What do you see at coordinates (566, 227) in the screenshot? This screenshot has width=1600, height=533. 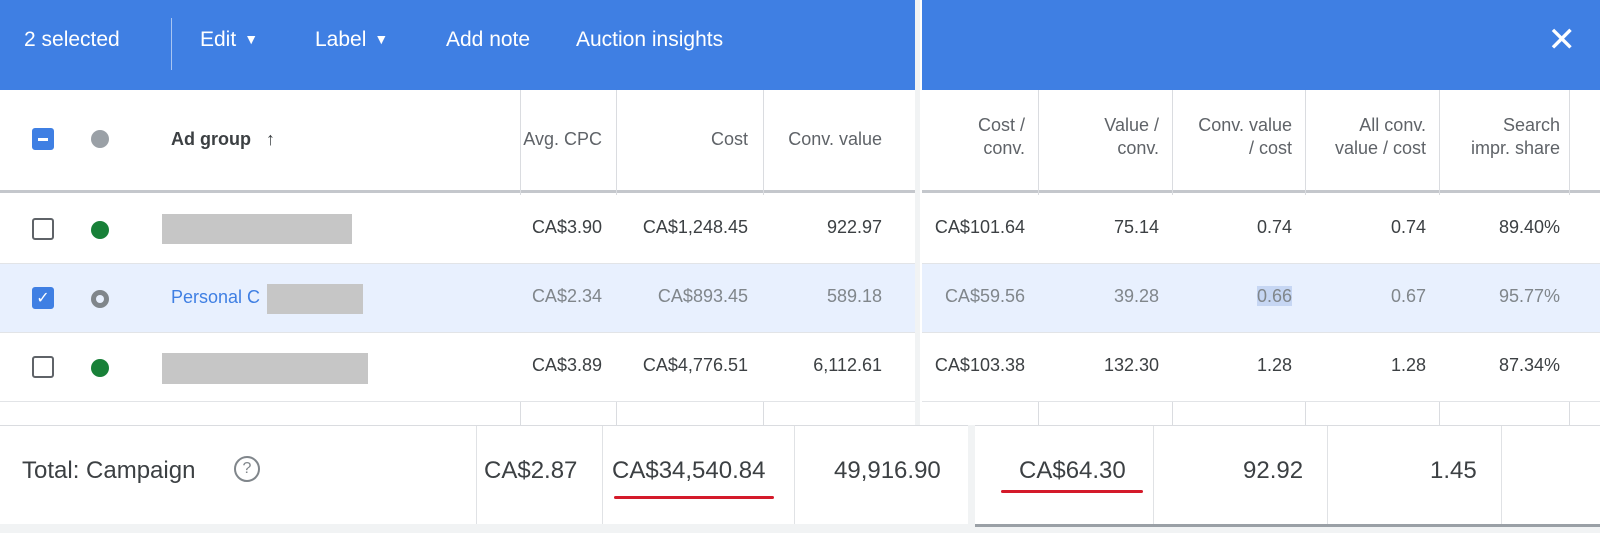 I see `avg-cpc-cell: CA$3.90` at bounding box center [566, 227].